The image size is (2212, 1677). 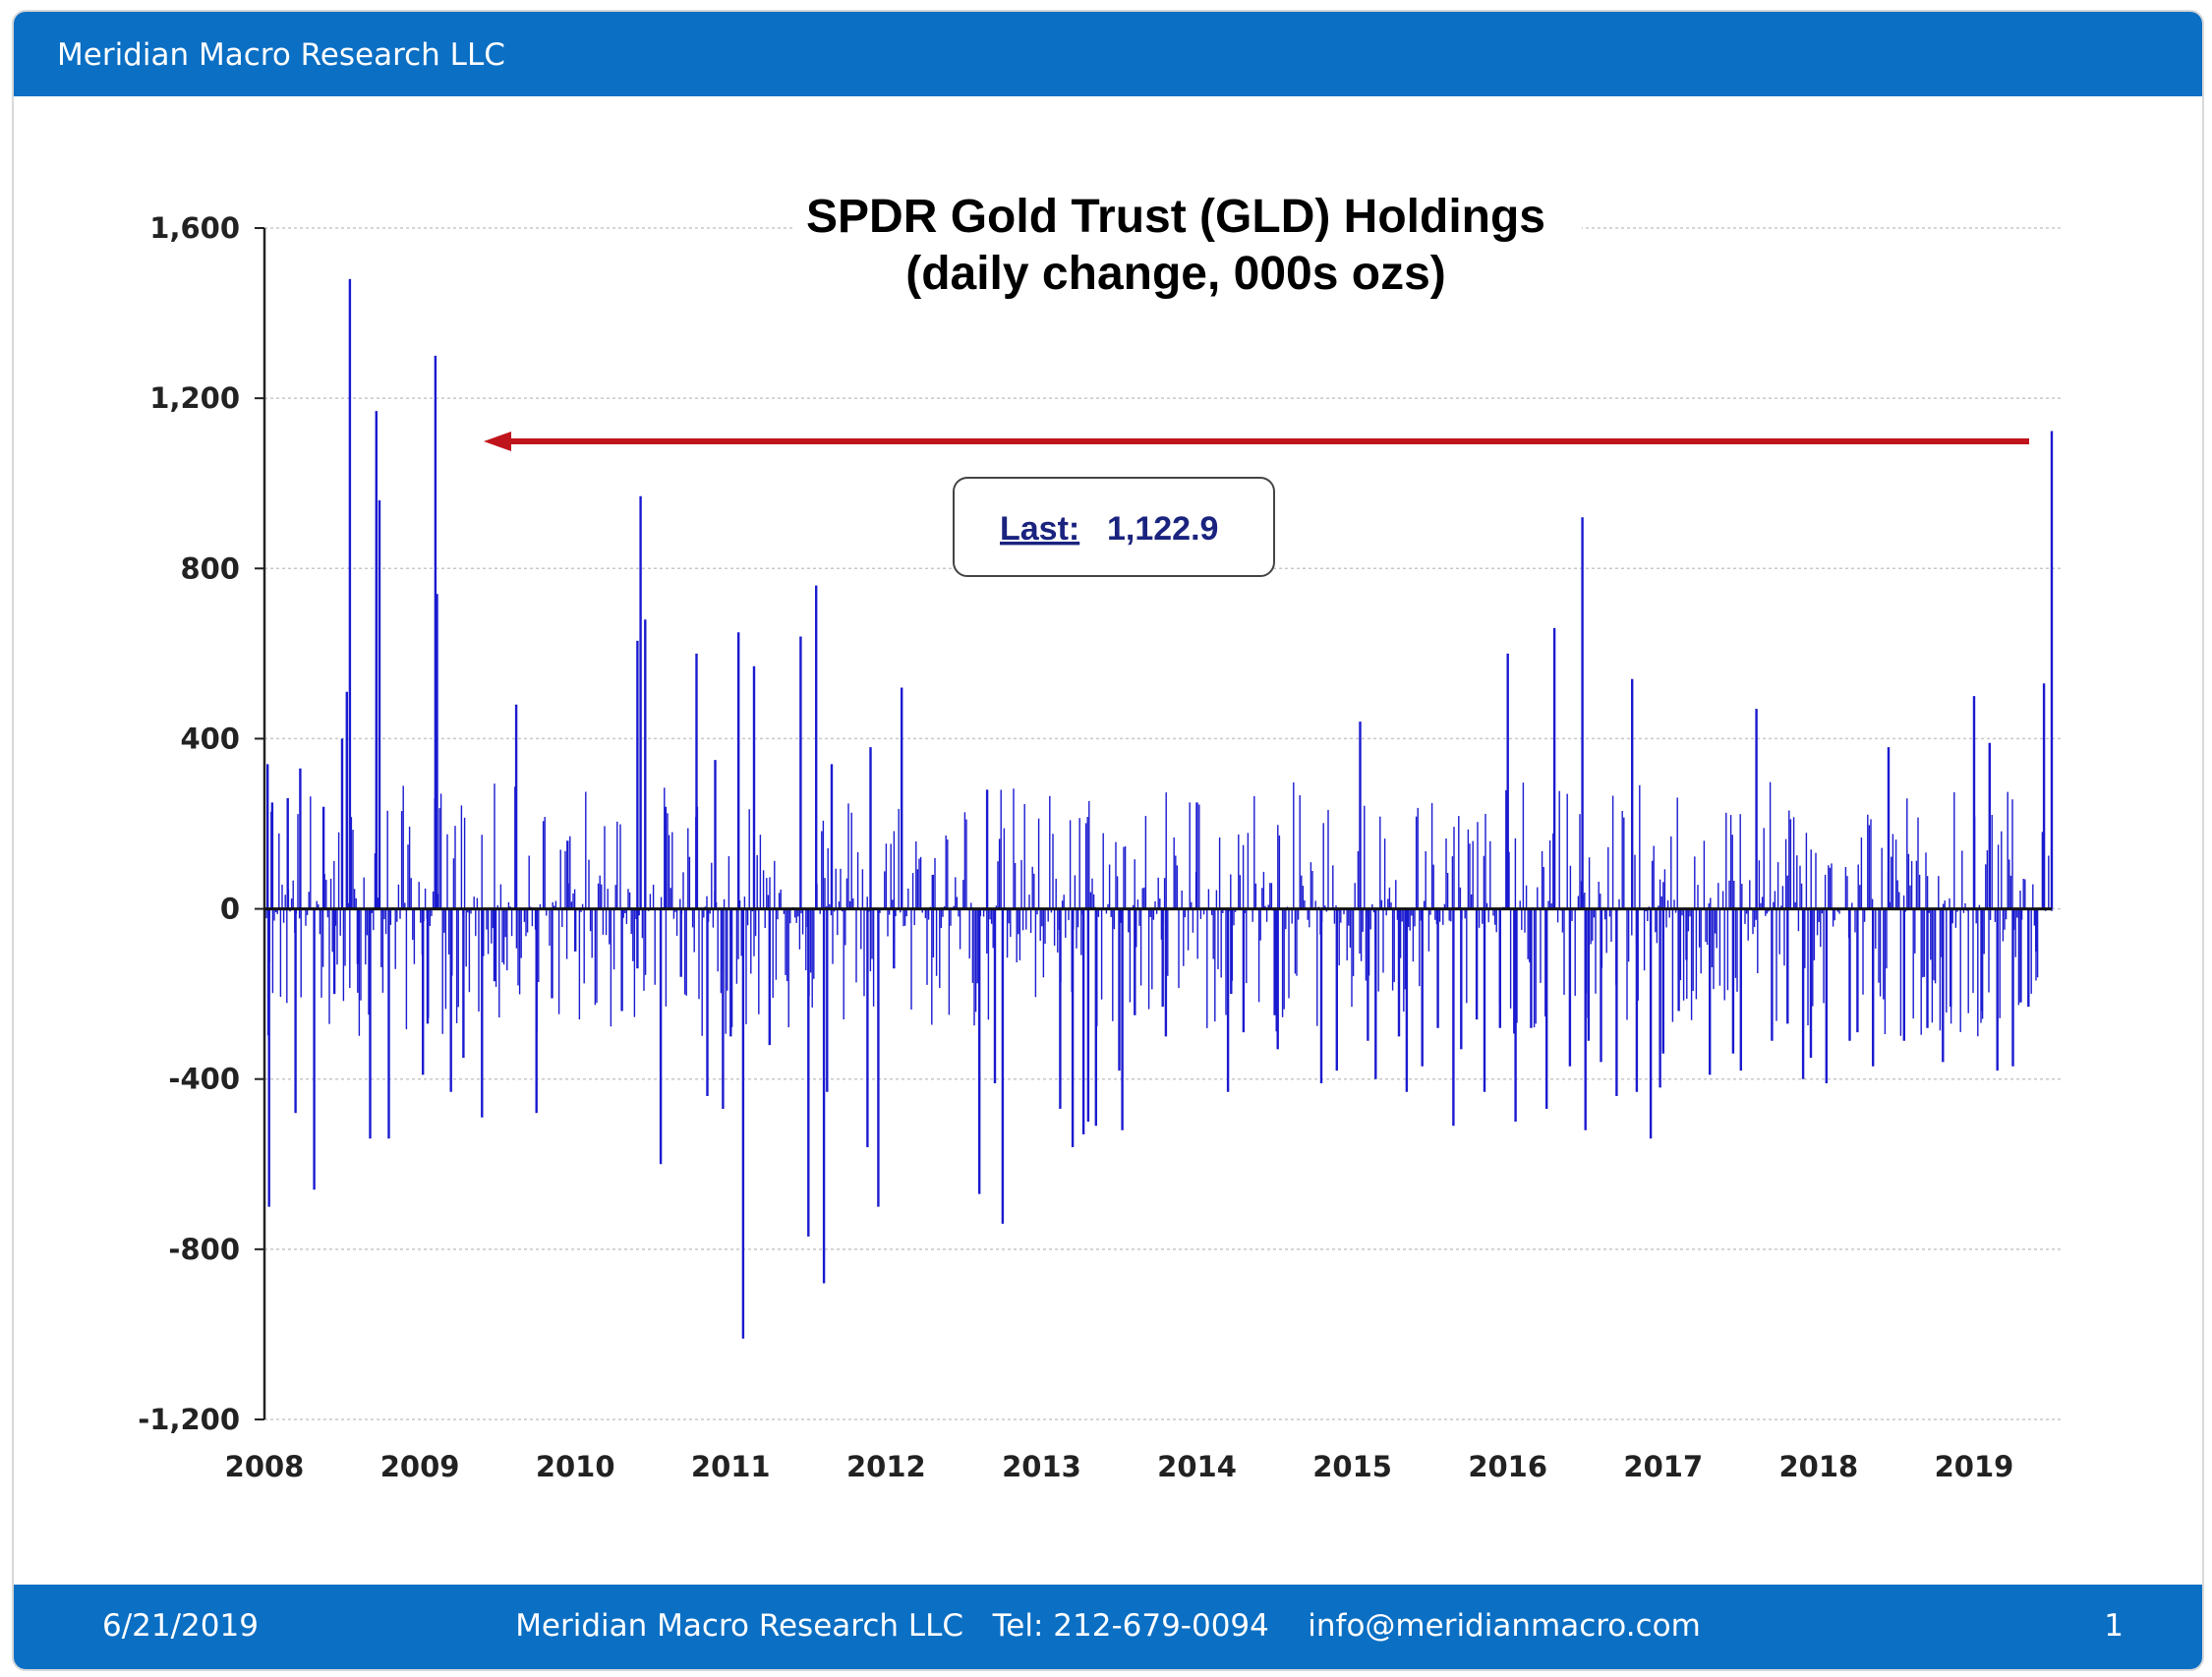 I want to click on x-tick-label: 2017, so click(x=1663, y=1466).